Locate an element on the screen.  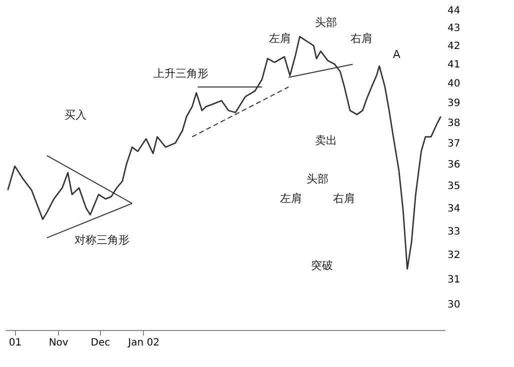
y-tick-label: 34 is located at coordinates (454, 208).